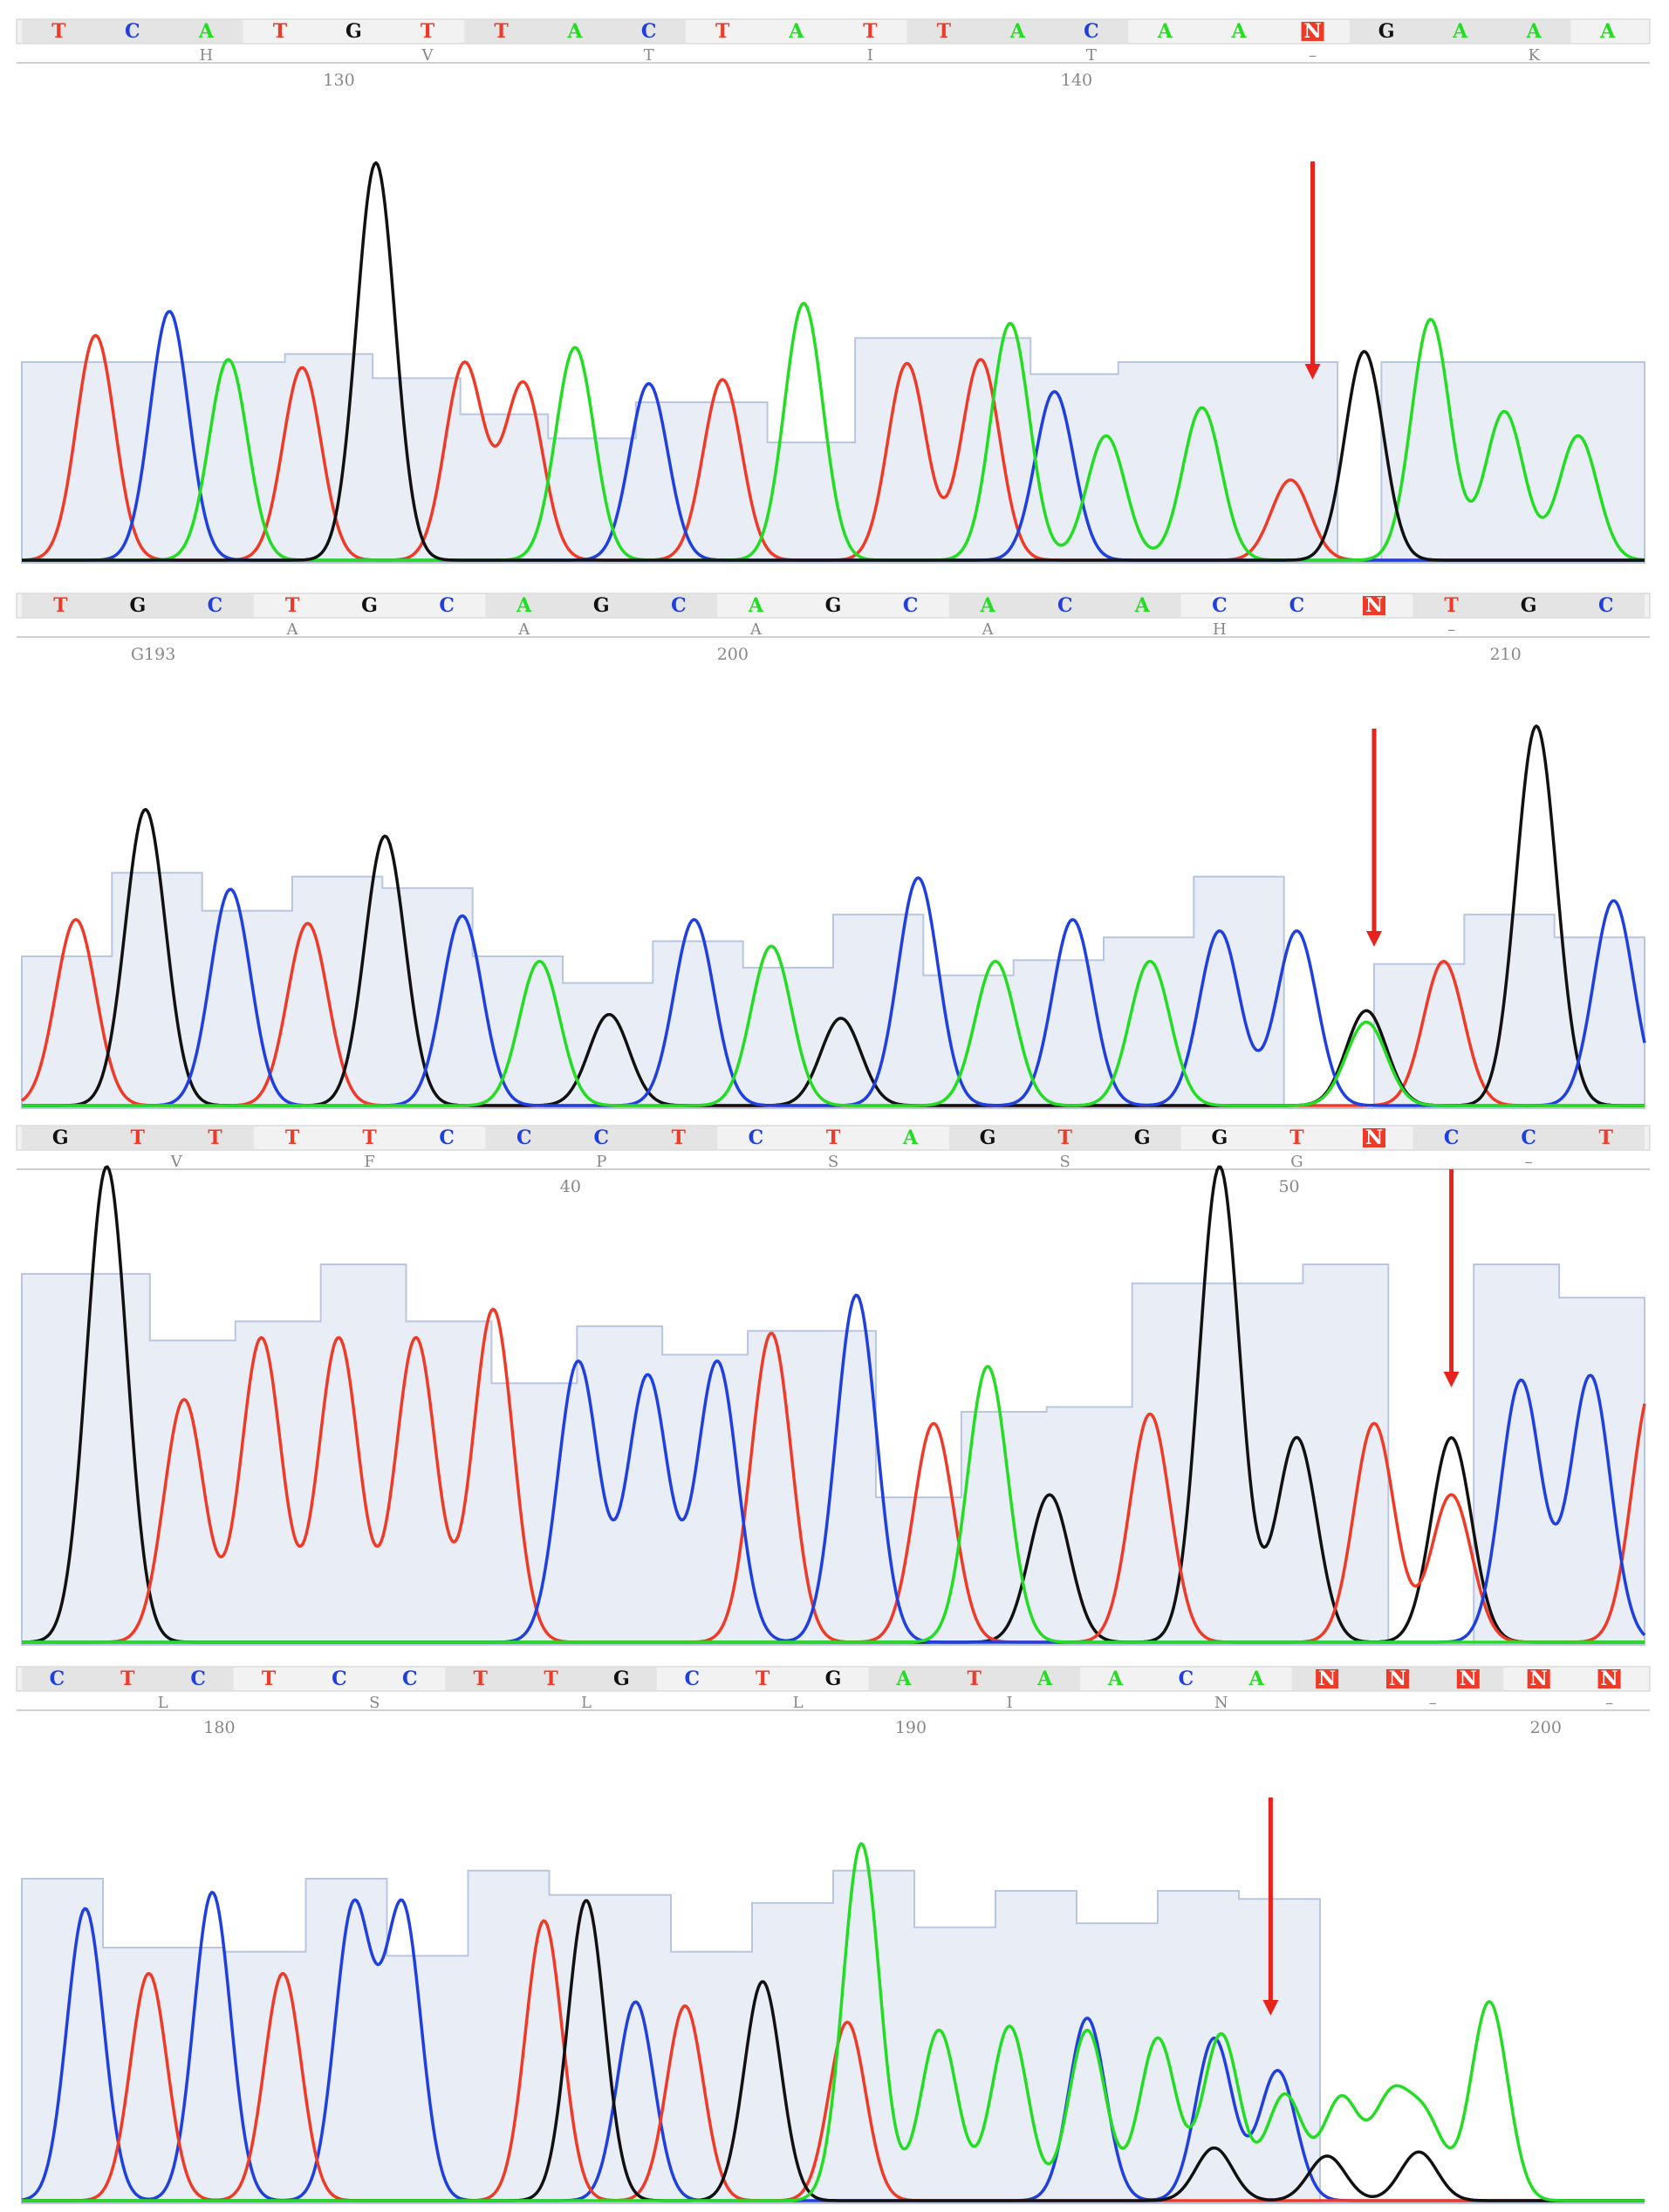  What do you see at coordinates (219, 1727) in the screenshot?
I see `position-tick-label: 180` at bounding box center [219, 1727].